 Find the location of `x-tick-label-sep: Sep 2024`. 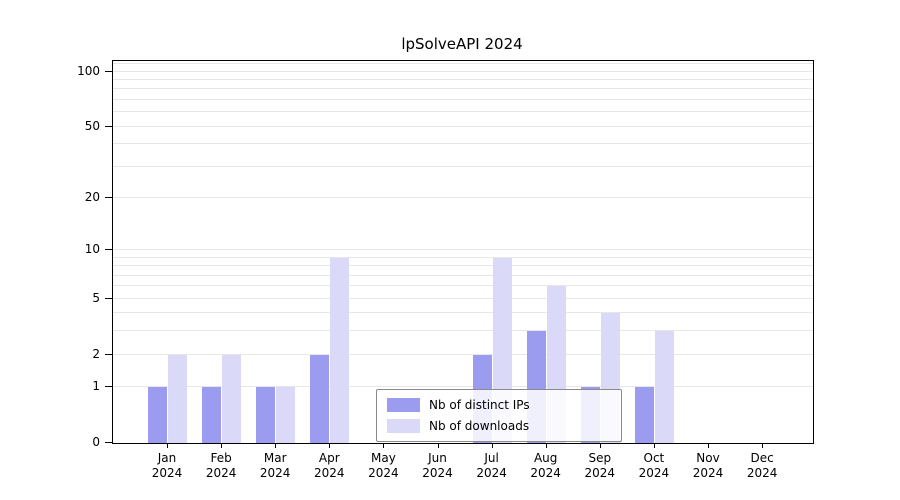

x-tick-label-sep: Sep 2024 is located at coordinates (600, 465).